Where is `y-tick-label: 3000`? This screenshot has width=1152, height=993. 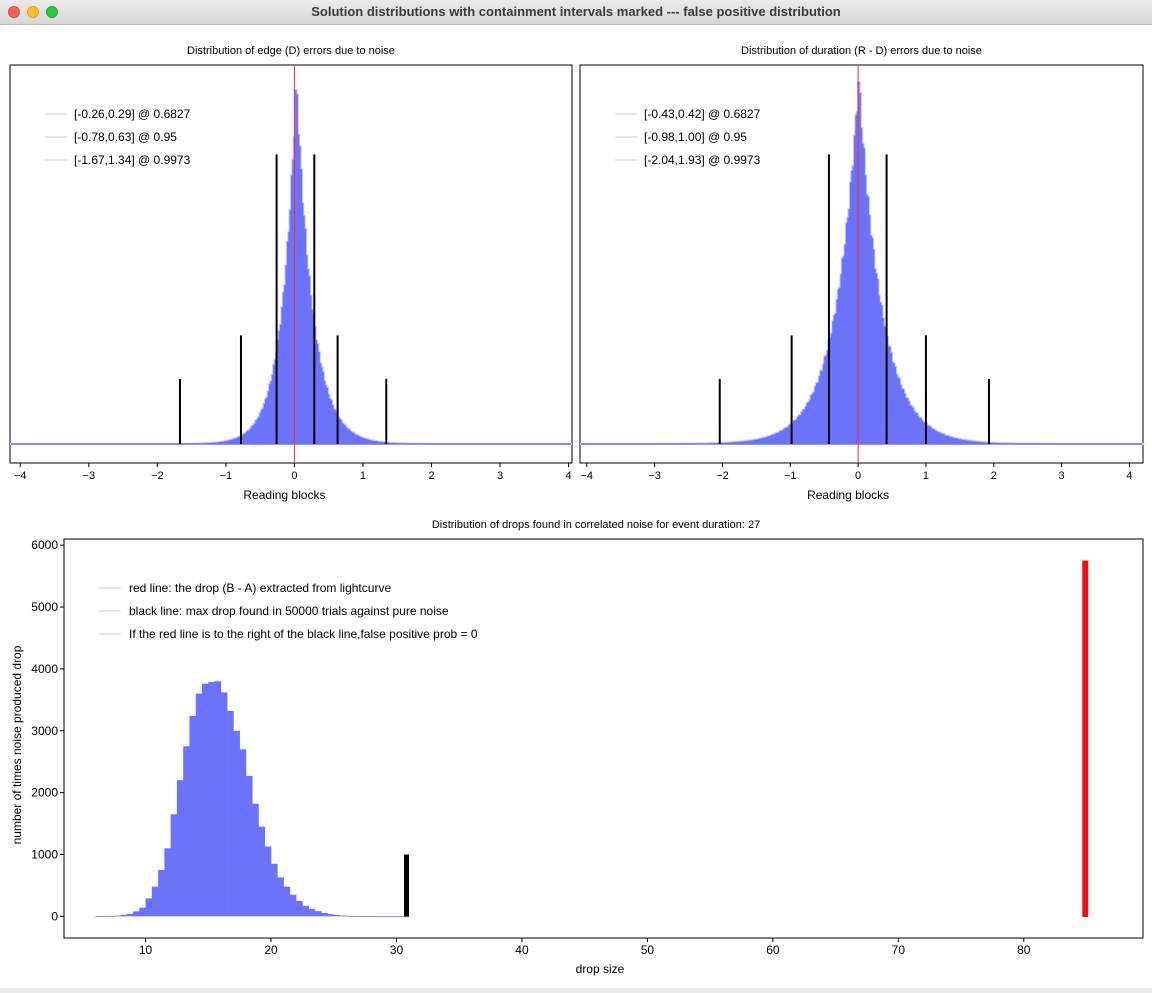
y-tick-label: 3000 is located at coordinates (44, 731).